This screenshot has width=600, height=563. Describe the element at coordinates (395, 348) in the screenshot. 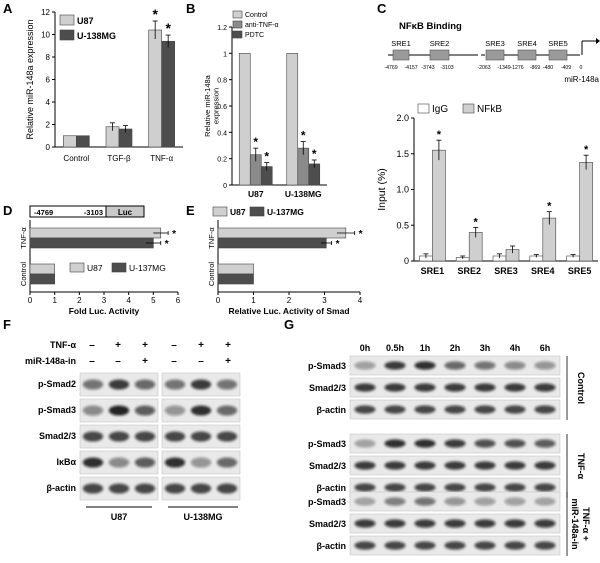

I see `time-label-0-5h: 0.5h` at that location.